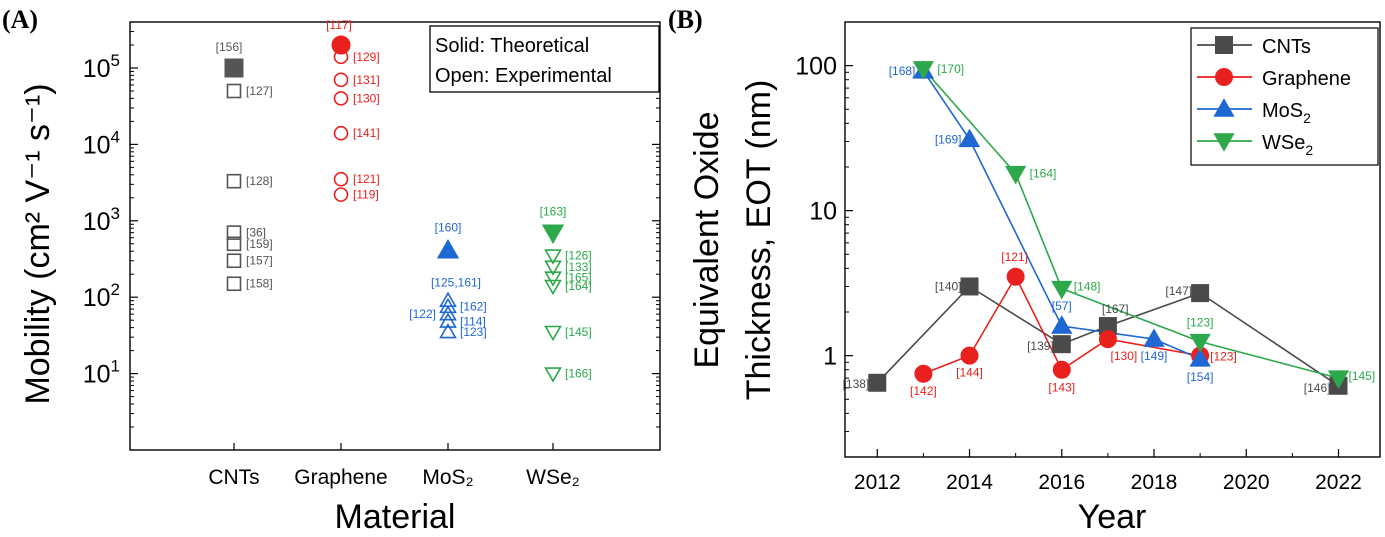  What do you see at coordinates (1115, 309) in the screenshot?
I see `point-ref-label-b: [167]` at bounding box center [1115, 309].